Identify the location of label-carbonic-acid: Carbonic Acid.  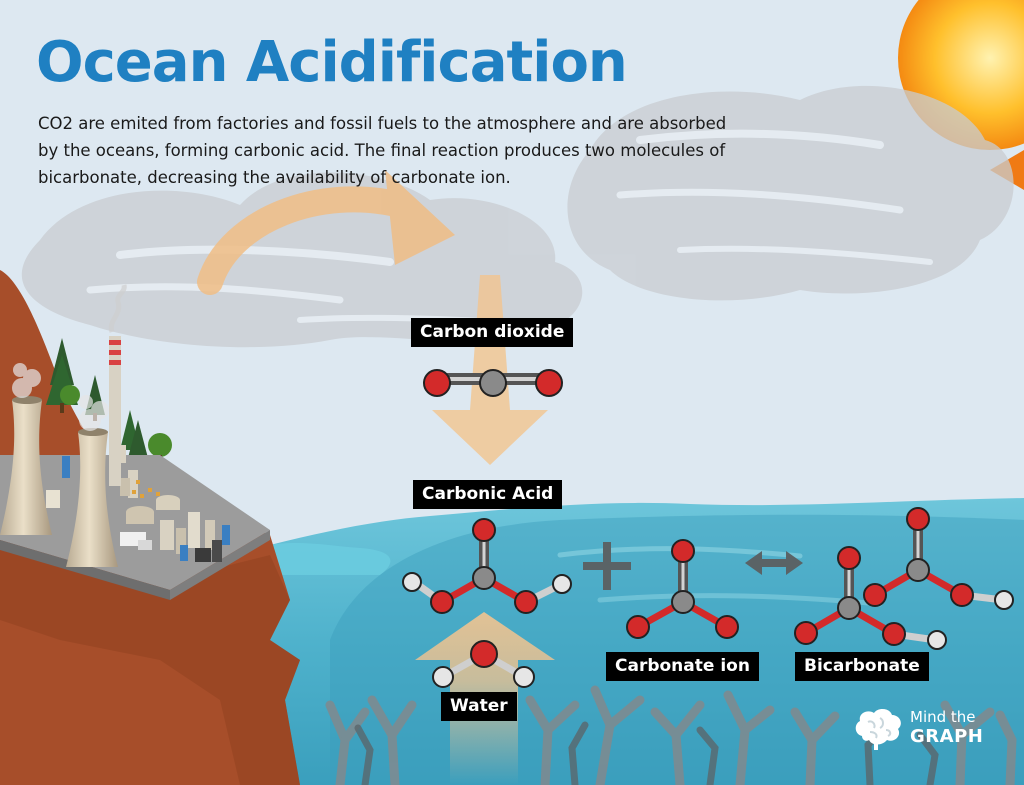
(488, 494).